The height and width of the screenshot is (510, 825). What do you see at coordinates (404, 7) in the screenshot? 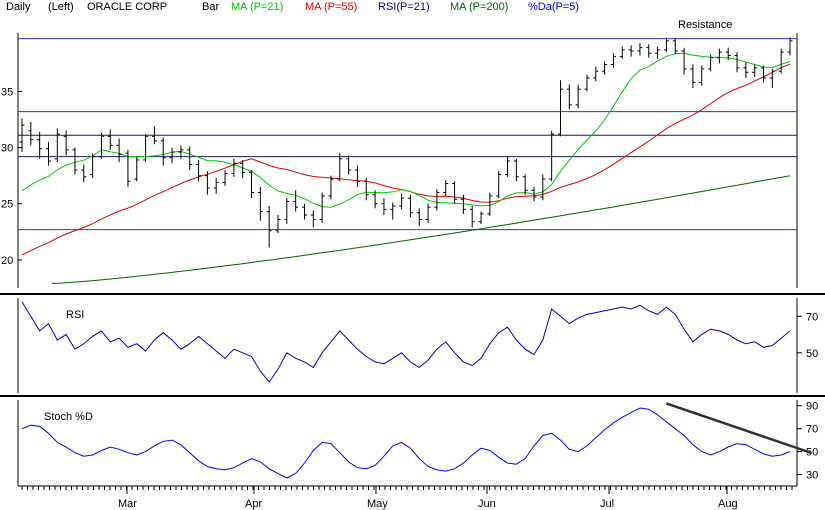
I see `legend-rsi: RSI(P=21)` at bounding box center [404, 7].